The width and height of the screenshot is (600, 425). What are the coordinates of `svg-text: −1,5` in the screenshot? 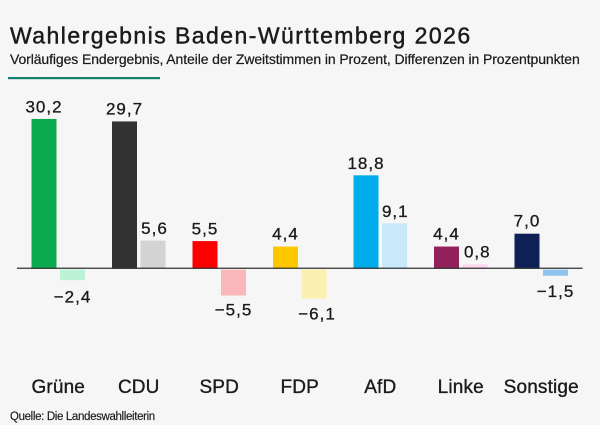 It's located at (556, 291).